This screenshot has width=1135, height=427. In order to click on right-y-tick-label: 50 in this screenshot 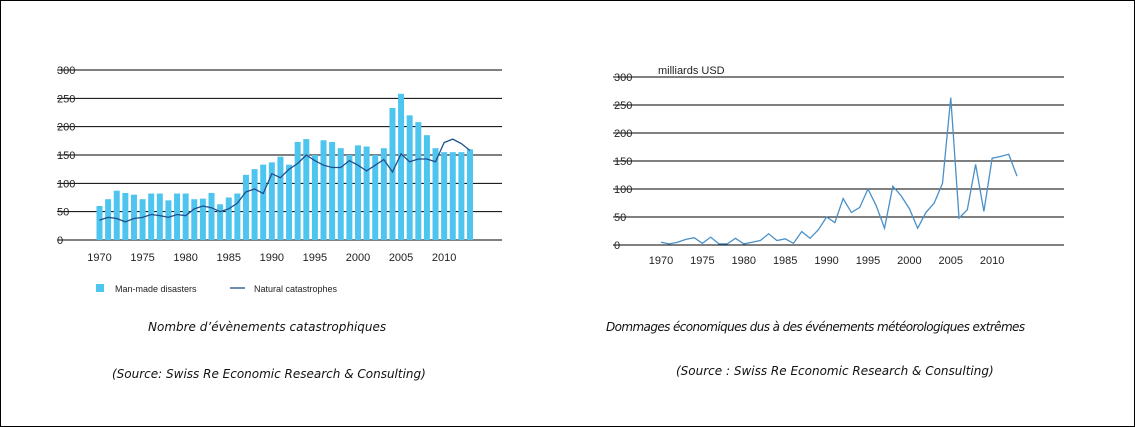, I will do `click(620, 218)`.